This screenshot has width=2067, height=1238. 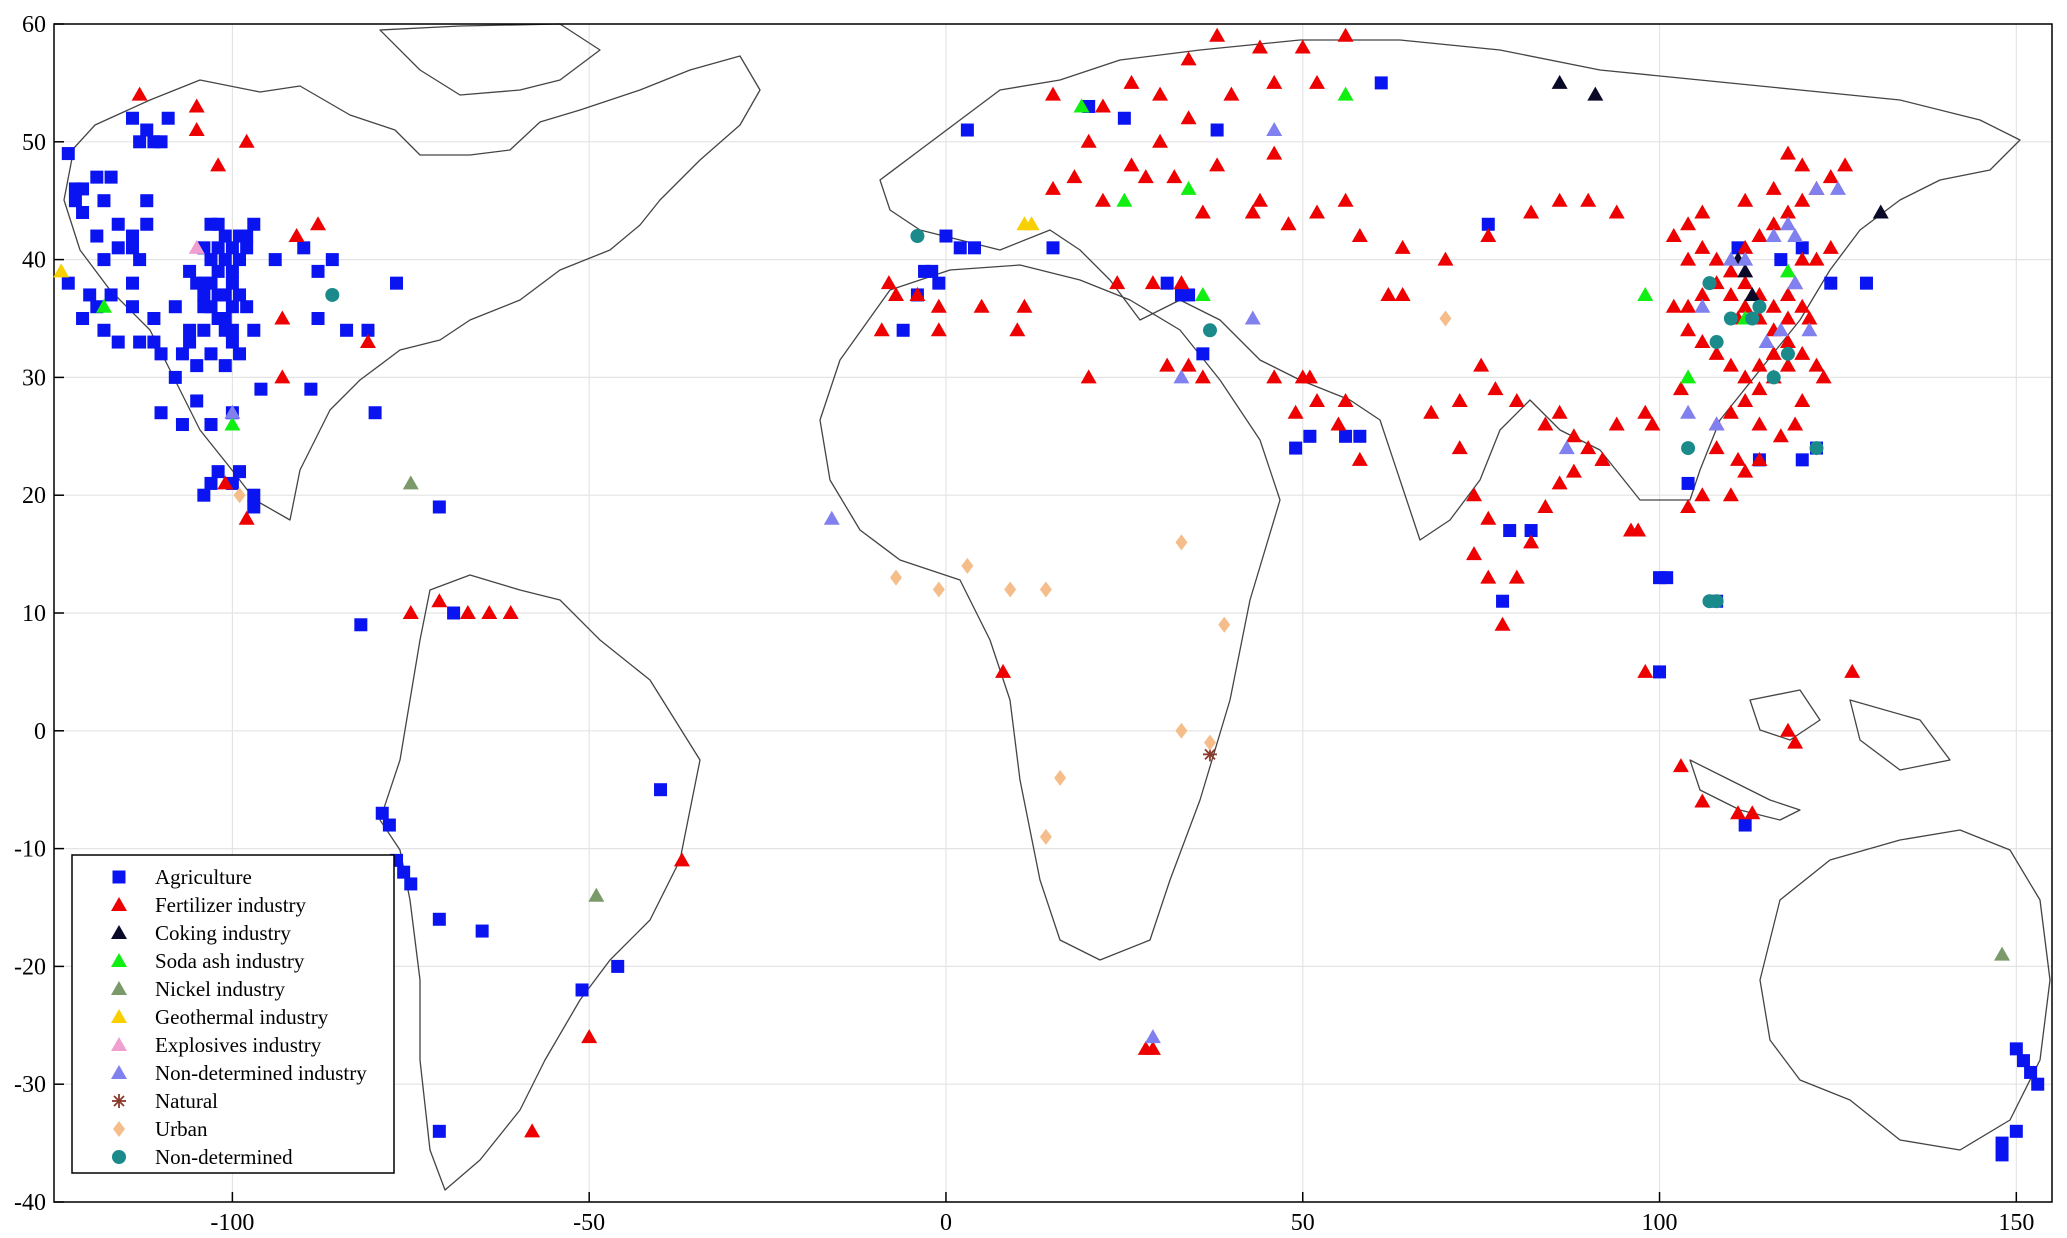 I want to click on y-tick-label: -10, so click(x=30, y=850).